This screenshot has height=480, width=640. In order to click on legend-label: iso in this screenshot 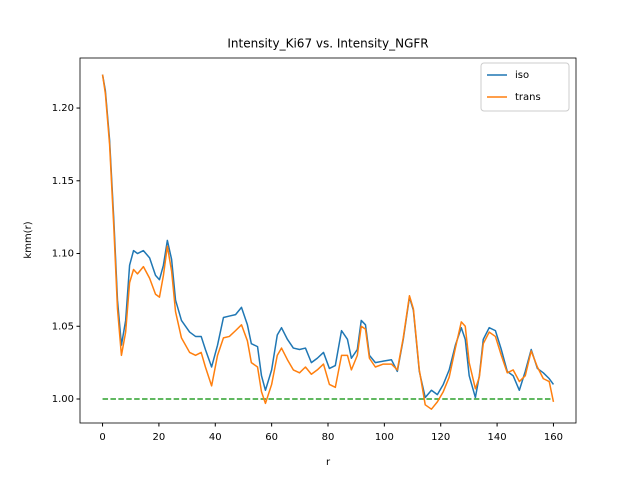, I will do `click(522, 75)`.